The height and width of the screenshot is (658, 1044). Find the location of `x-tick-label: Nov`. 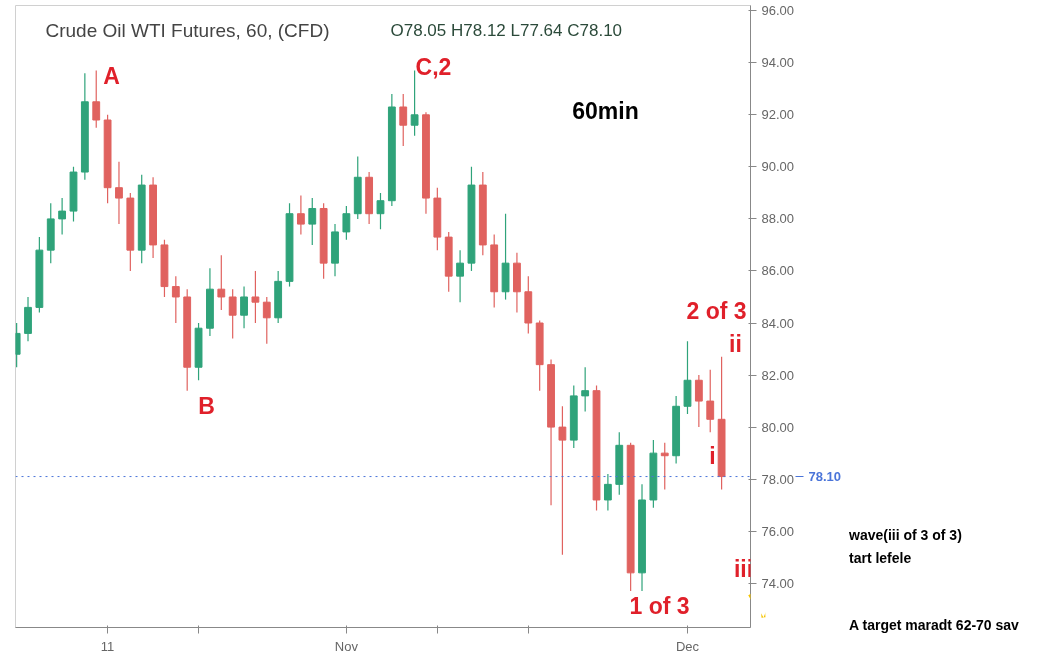

x-tick-label: Nov is located at coordinates (346, 646).